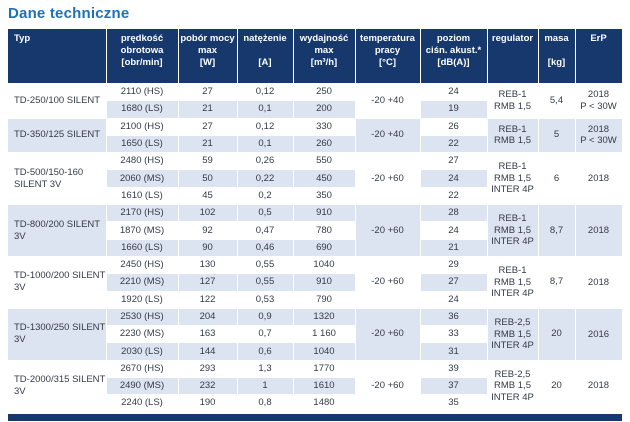 This screenshot has height=422, width=630. What do you see at coordinates (265, 300) in the screenshot?
I see `current-cell: 0,53` at bounding box center [265, 300].